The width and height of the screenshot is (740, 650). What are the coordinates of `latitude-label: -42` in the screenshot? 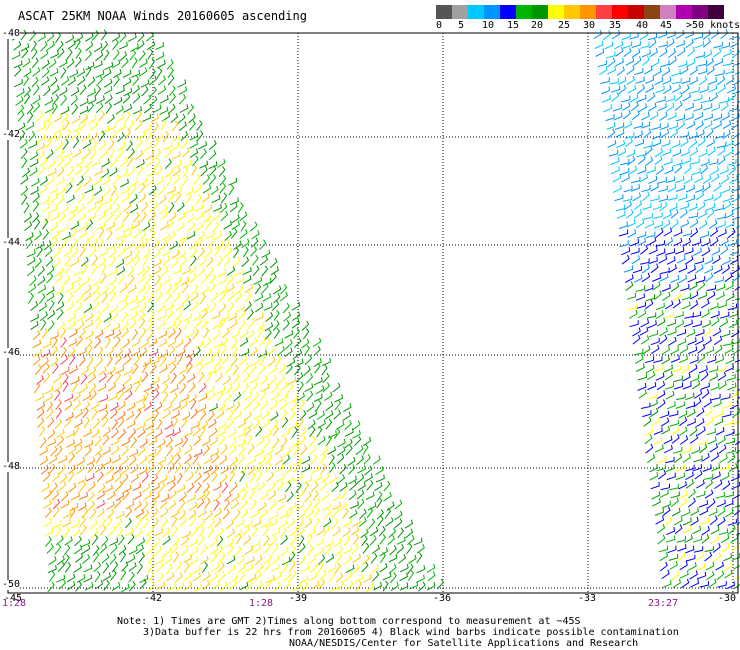 It's located at (11, 134).